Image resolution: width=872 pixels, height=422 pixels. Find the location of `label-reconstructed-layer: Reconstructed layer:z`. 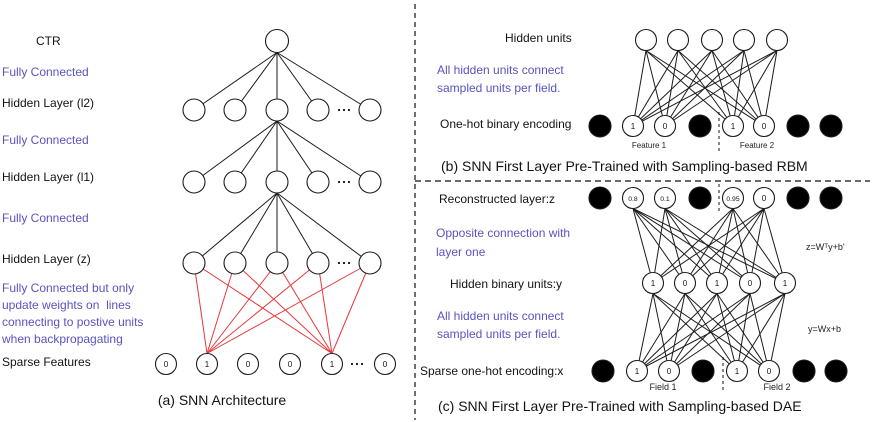

label-reconstructed-layer: Reconstructed layer:z is located at coordinates (497, 199).